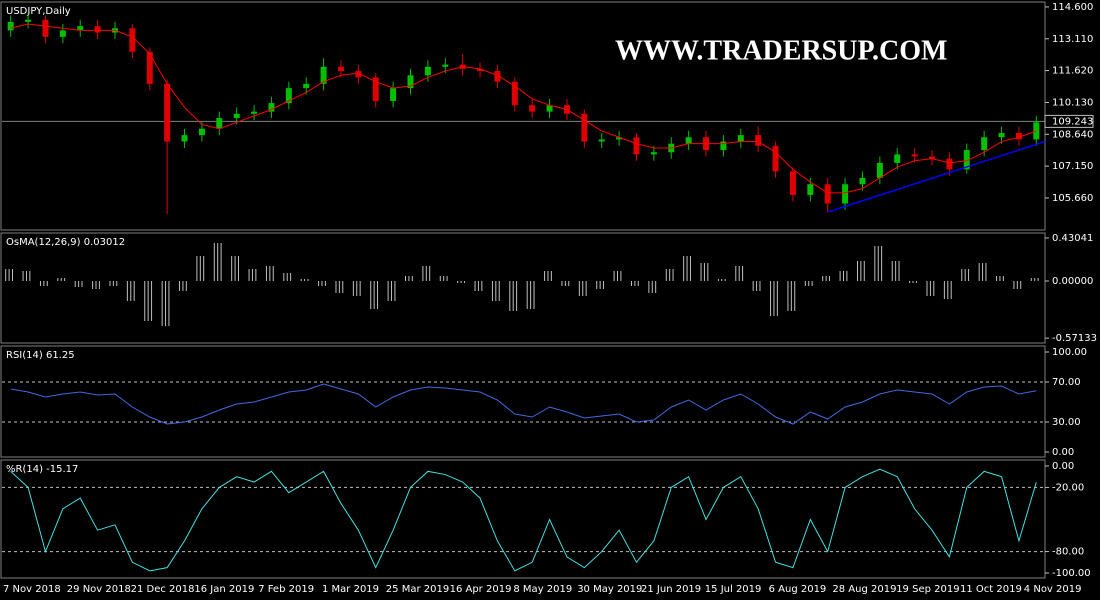 The height and width of the screenshot is (600, 1100). Describe the element at coordinates (224, 589) in the screenshot. I see `x-tick-label: 16 Jan 2019` at that location.